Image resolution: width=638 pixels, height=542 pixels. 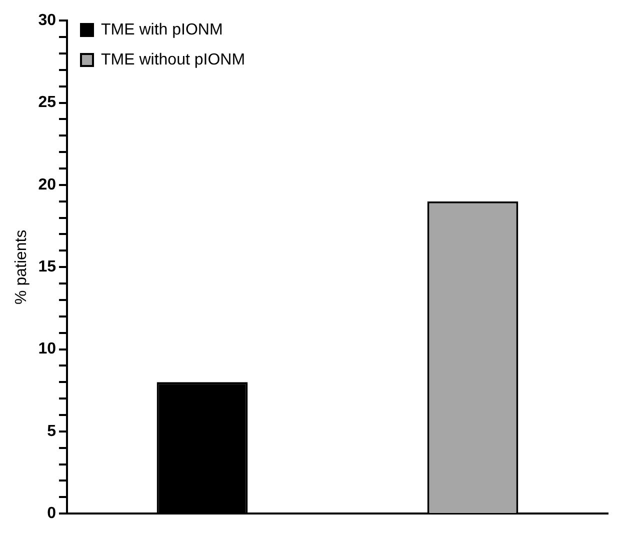 What do you see at coordinates (51, 513) in the screenshot?
I see `y-tick-label: 0` at bounding box center [51, 513].